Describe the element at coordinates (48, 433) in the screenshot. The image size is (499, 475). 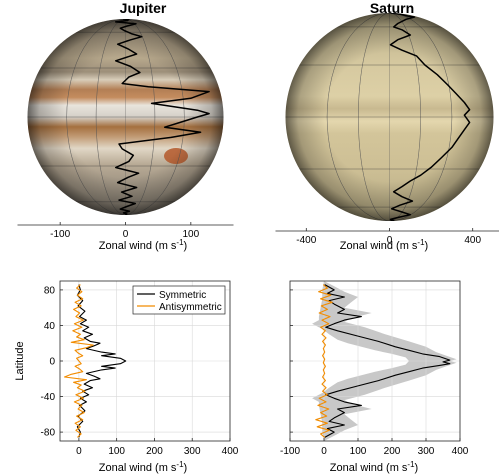
I see `y-tick-label: -80` at that location.